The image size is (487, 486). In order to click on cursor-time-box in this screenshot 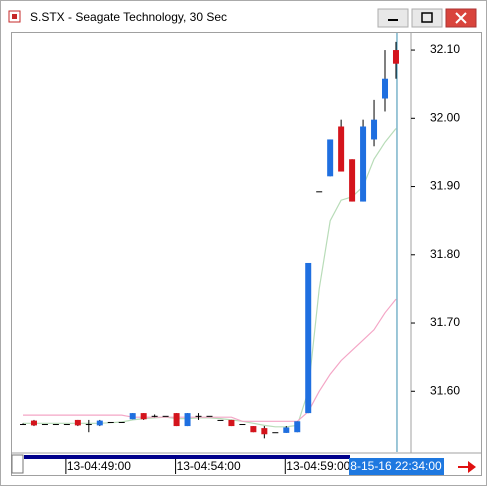, I will do `click(396, 466)`.